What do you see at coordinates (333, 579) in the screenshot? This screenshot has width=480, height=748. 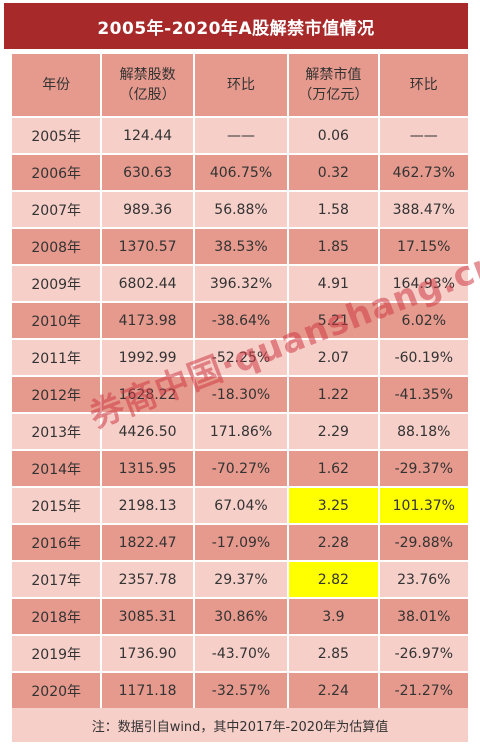 I see `cell-value: 2.82` at bounding box center [333, 579].